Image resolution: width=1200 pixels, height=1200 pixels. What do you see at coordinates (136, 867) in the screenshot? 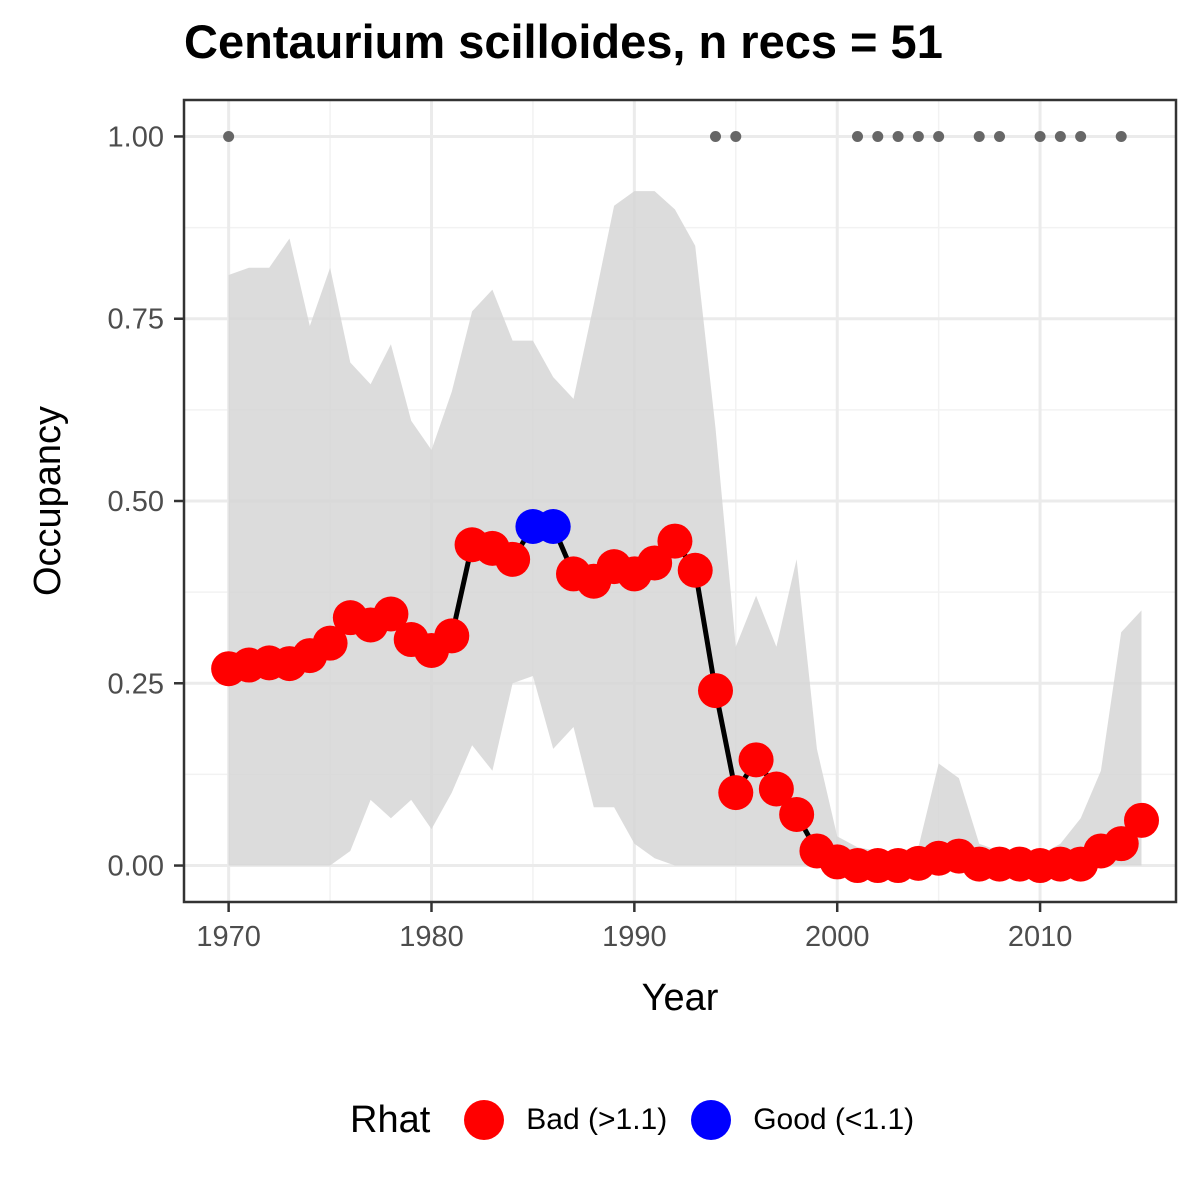
I see `y-tick-label: 0.00` at bounding box center [136, 867].